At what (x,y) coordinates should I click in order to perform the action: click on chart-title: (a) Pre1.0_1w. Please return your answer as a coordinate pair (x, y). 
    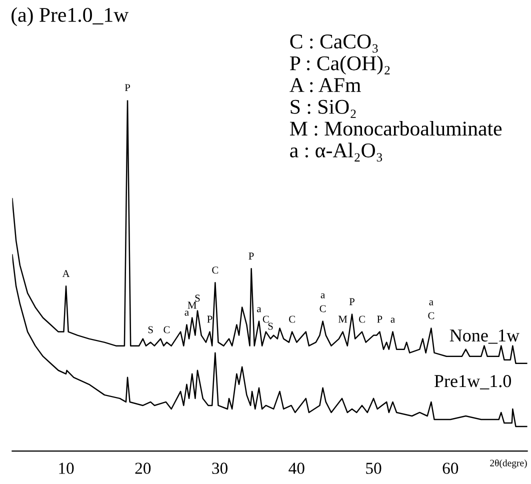
    Looking at the image, I should click on (70, 16).